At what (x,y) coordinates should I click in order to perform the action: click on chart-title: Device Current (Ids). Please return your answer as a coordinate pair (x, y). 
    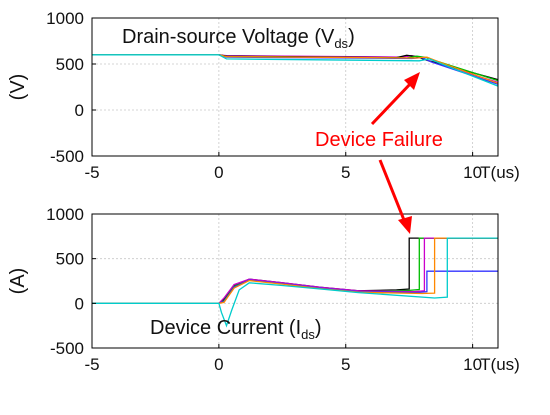
    Looking at the image, I should click on (236, 329).